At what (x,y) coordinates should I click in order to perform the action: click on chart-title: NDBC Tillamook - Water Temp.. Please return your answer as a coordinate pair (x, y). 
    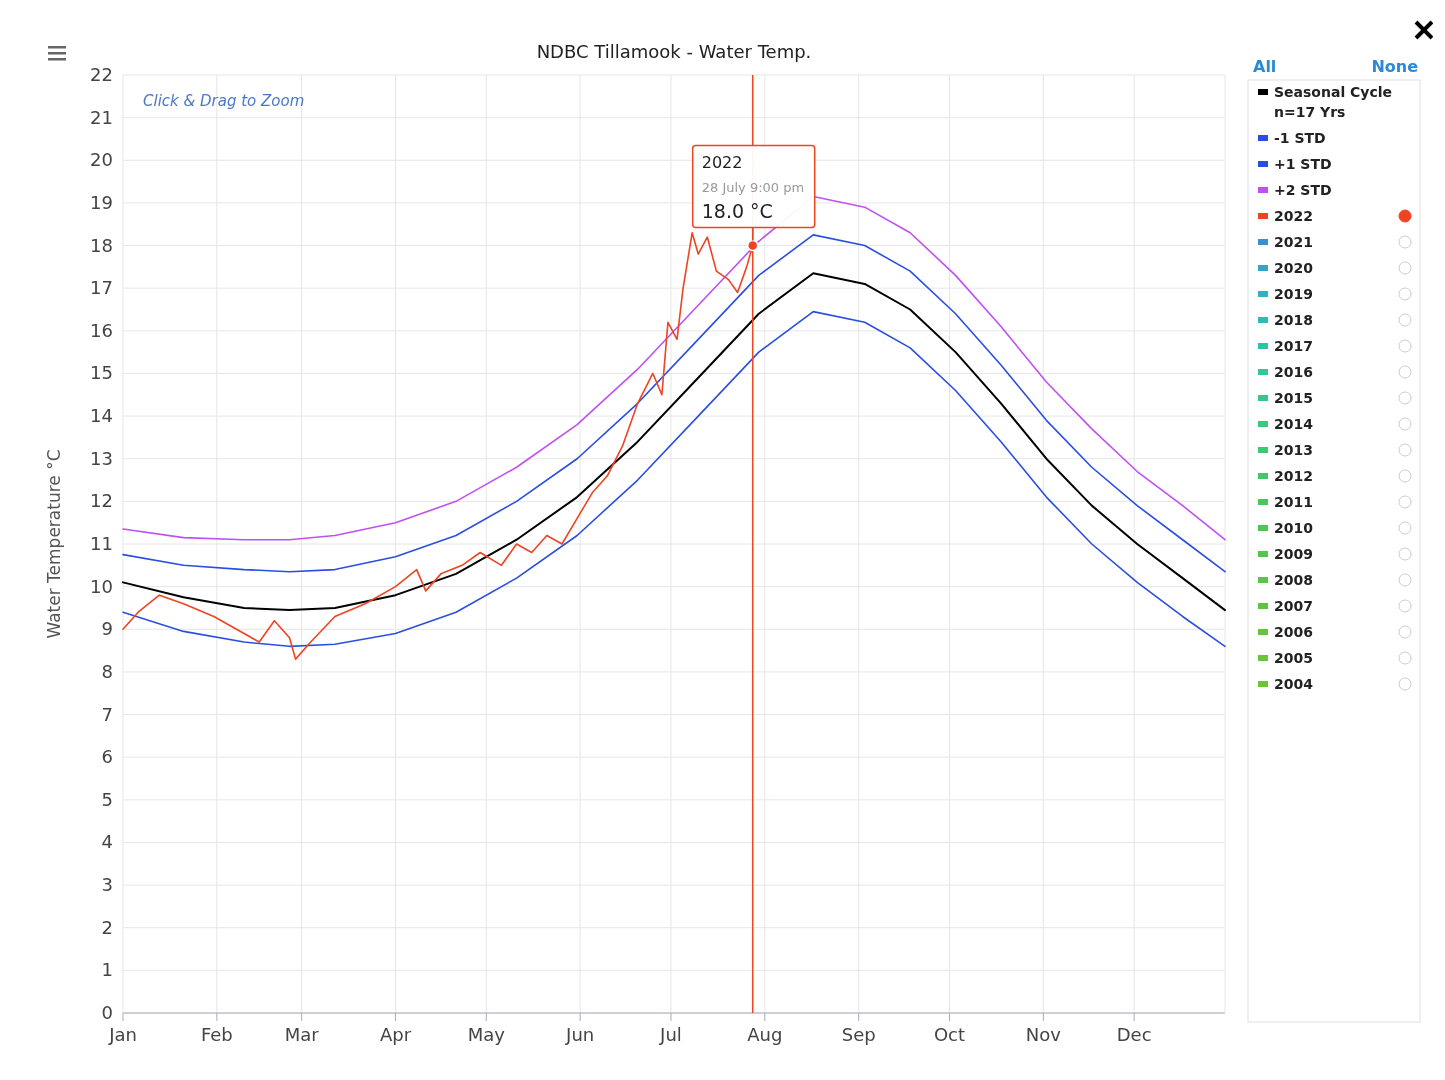
    Looking at the image, I should click on (674, 51).